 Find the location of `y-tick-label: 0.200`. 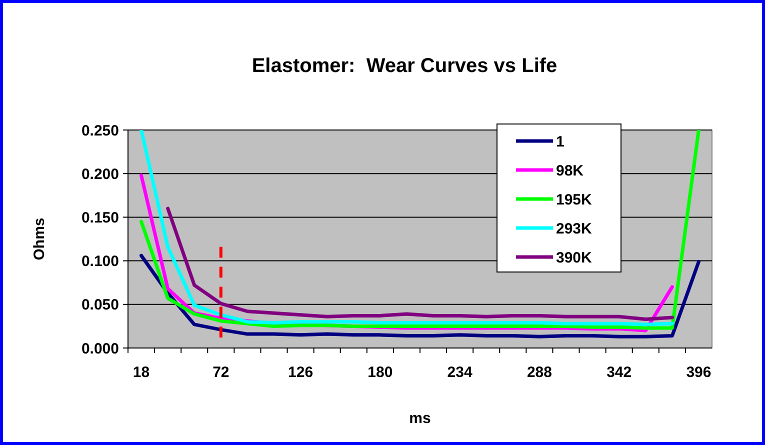

y-tick-label: 0.200 is located at coordinates (100, 174).